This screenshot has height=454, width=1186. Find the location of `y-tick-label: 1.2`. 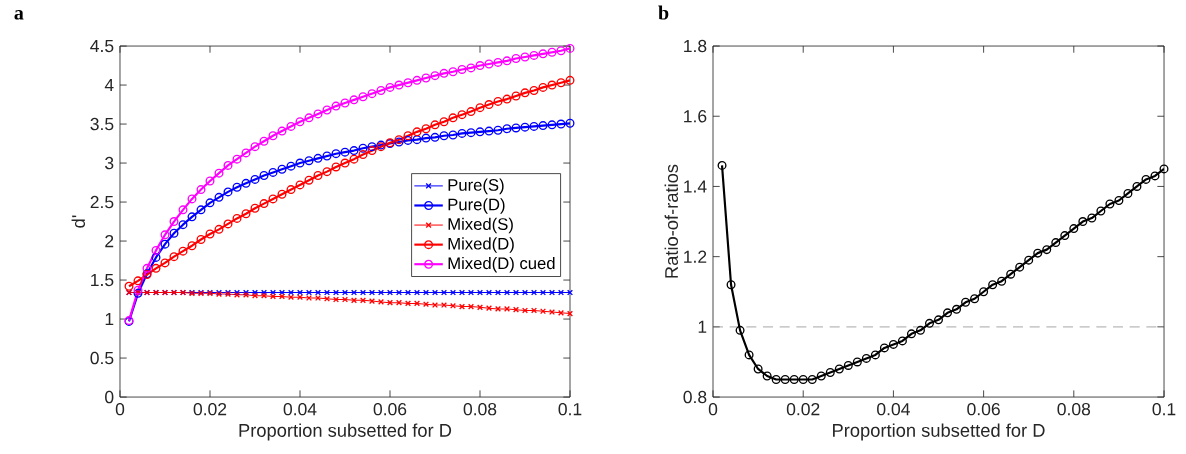

y-tick-label: 1.2 is located at coordinates (695, 256).